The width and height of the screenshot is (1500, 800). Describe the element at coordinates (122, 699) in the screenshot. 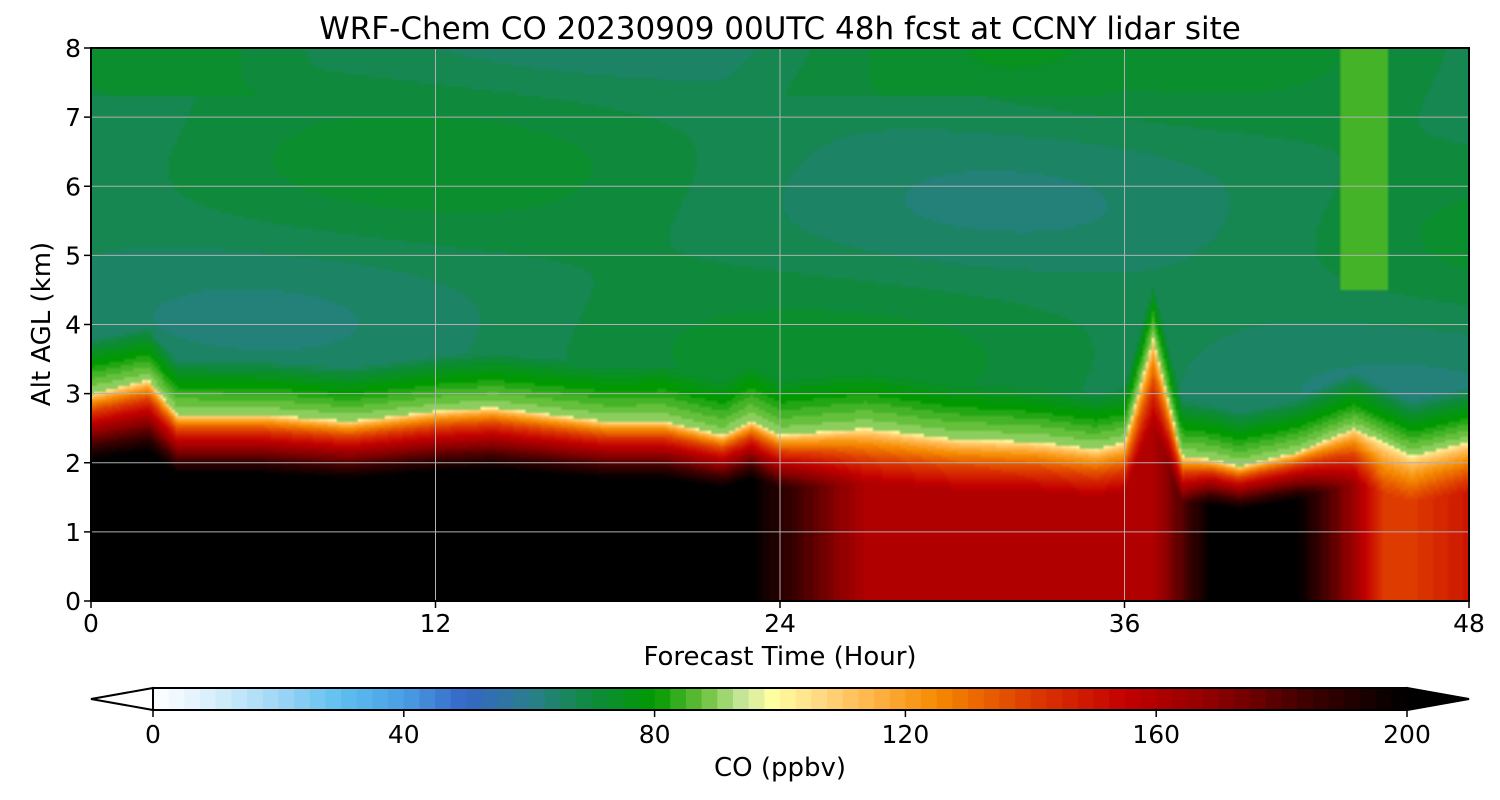

I see `colorbar-under-arrow` at that location.